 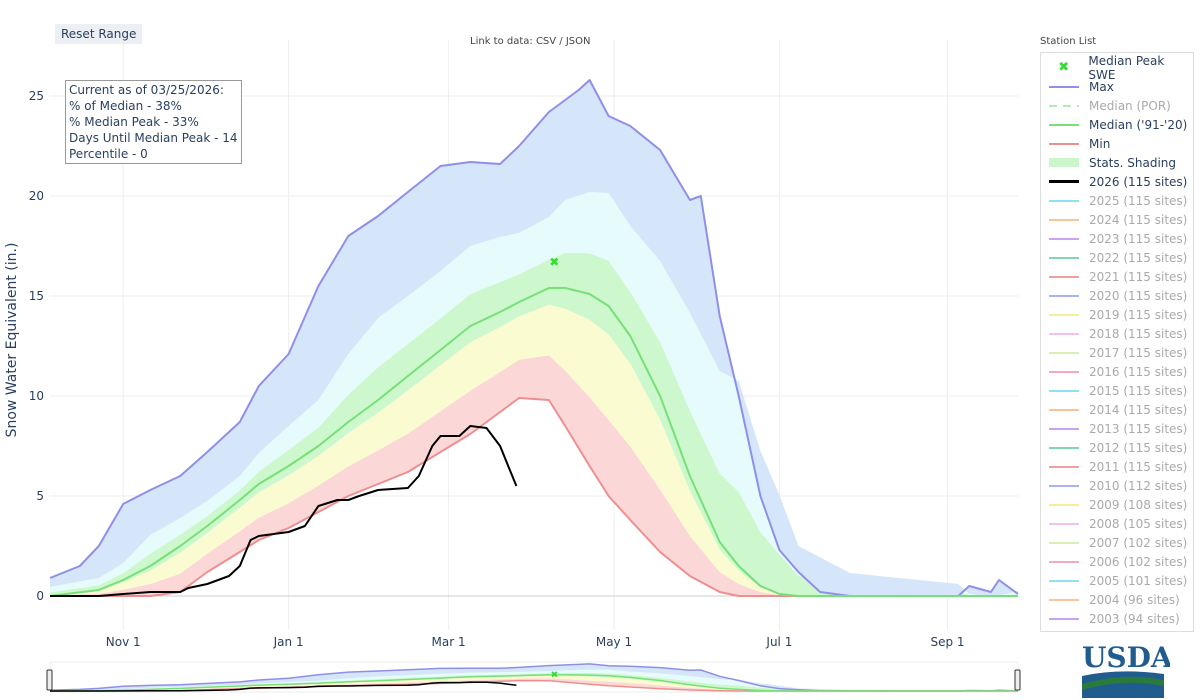 What do you see at coordinates (108, 154) in the screenshot?
I see `info-line: Percentile - 0` at bounding box center [108, 154].